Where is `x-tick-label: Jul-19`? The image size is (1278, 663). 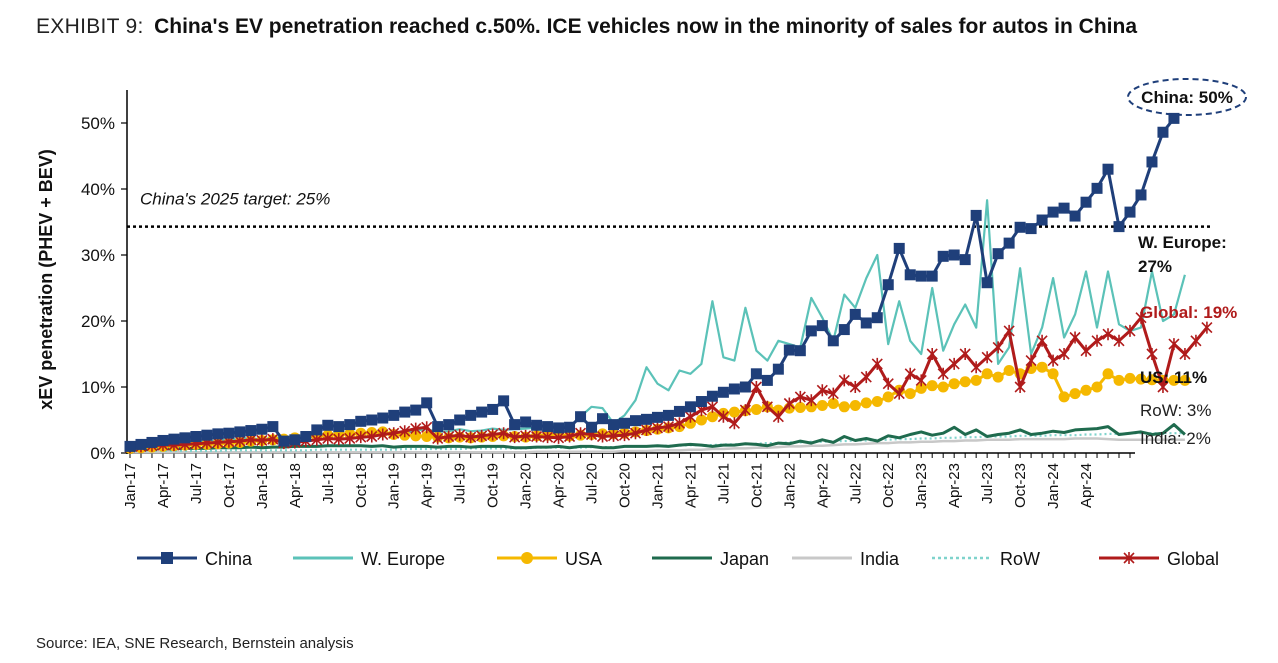
x-tick-label: Jul-19 is located at coordinates (460, 483).